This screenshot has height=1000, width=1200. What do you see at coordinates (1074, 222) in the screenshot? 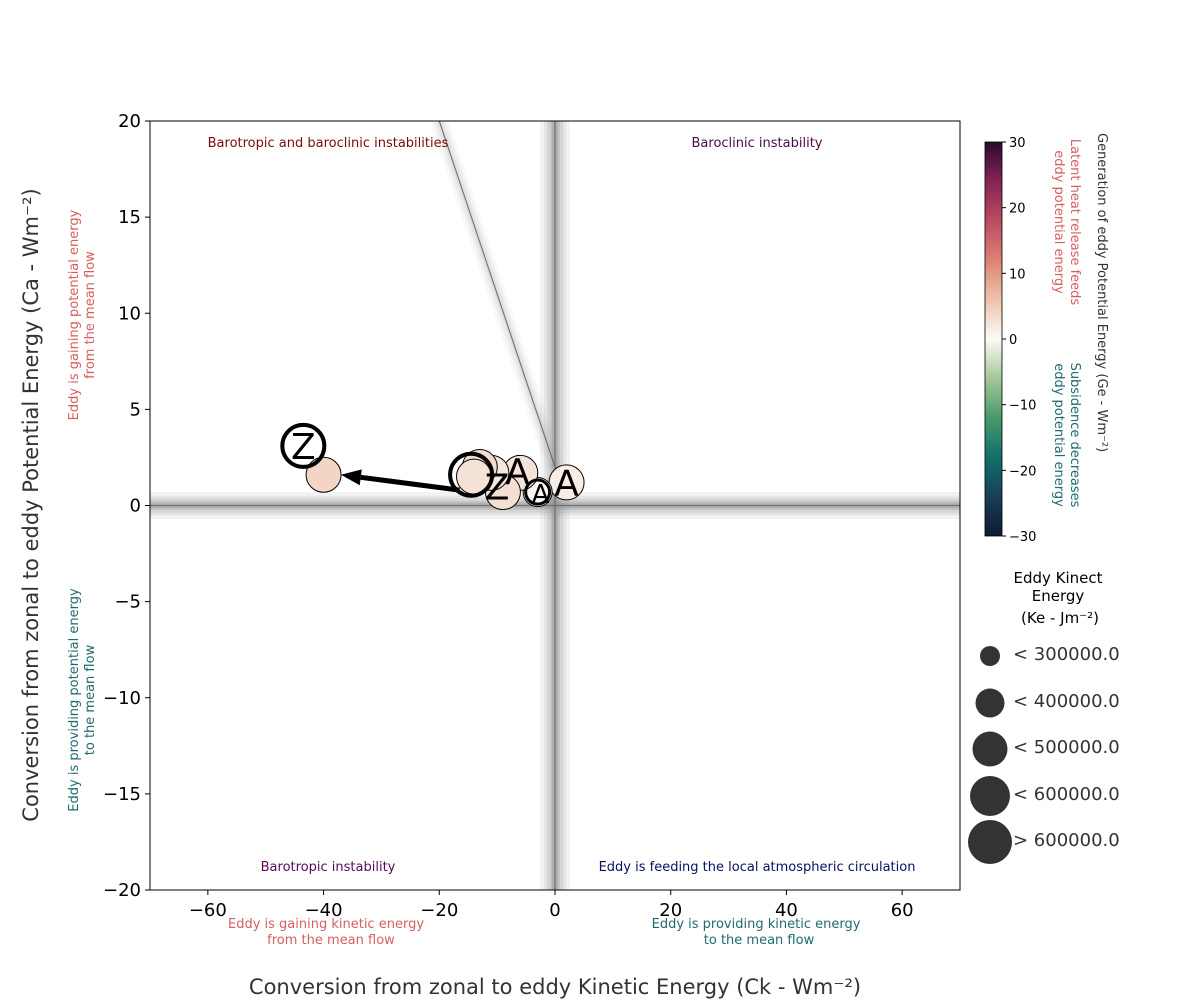
I see `colorbar-positive-note-line1: Latent heat release feeds` at bounding box center [1074, 222].